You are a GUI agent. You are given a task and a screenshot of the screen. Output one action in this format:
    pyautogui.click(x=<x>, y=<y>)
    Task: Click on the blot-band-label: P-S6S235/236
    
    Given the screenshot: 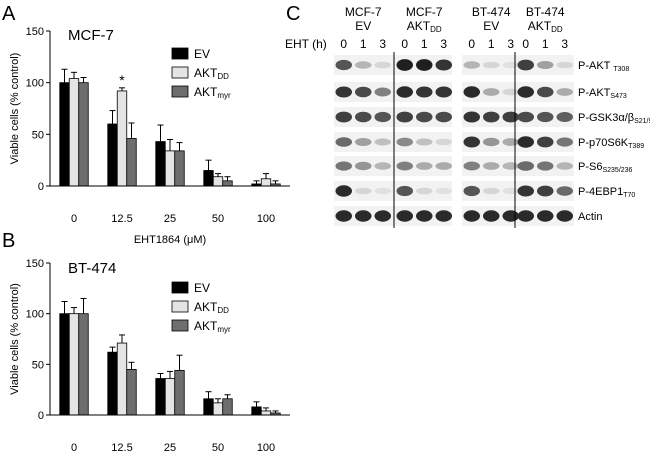 What is the action you would take?
    pyautogui.click(x=605, y=167)
    